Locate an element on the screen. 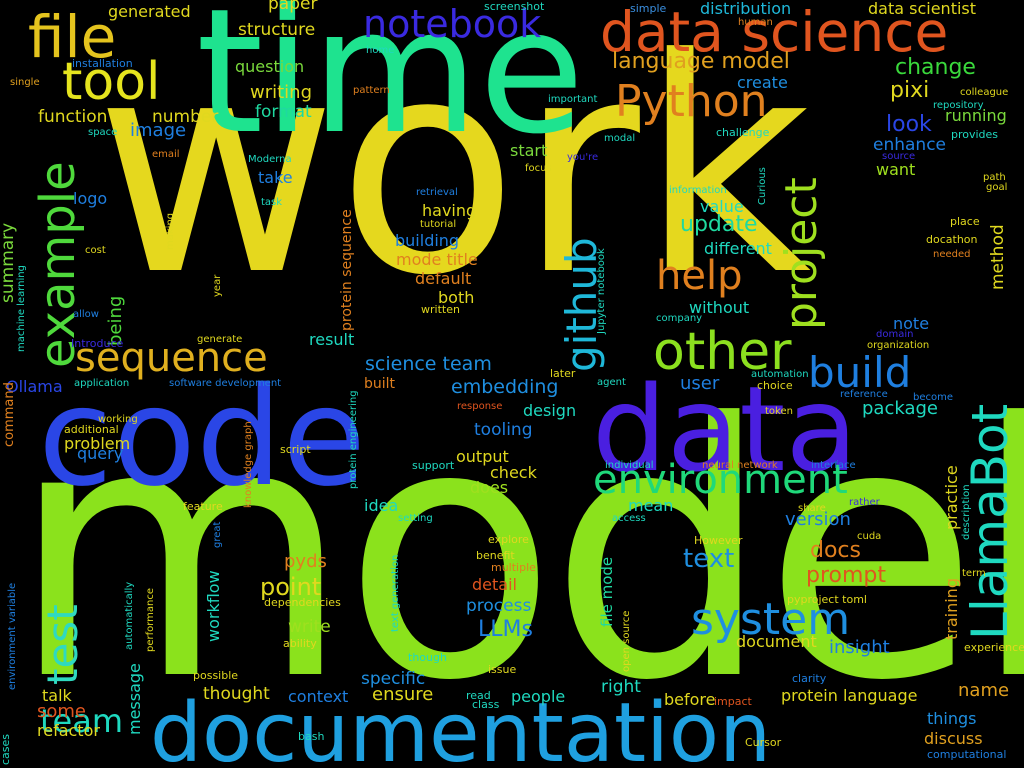 The width and height of the screenshot is (1024, 768). word: Python is located at coordinates (691, 101).